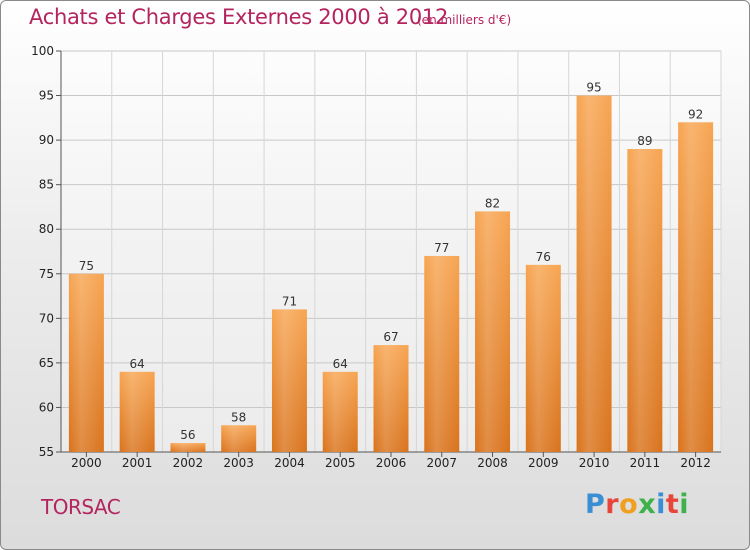  What do you see at coordinates (595, 504) in the screenshot?
I see `logo-letter: P` at bounding box center [595, 504].